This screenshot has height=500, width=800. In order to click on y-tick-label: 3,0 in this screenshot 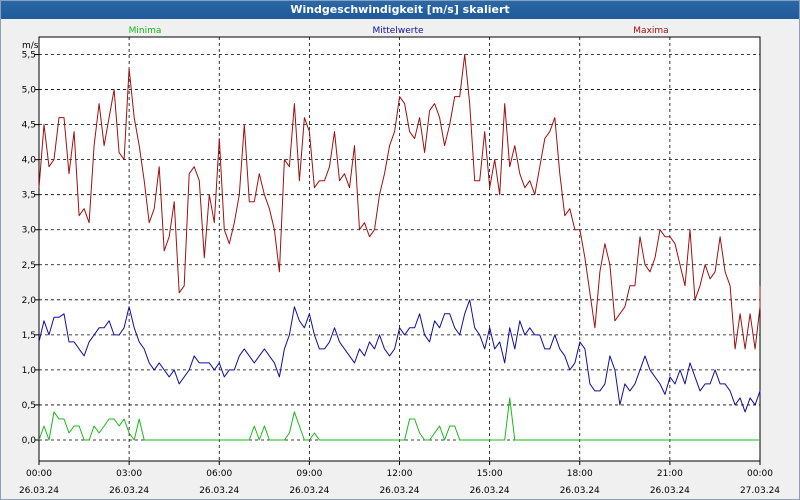, I will do `click(29, 231)`.